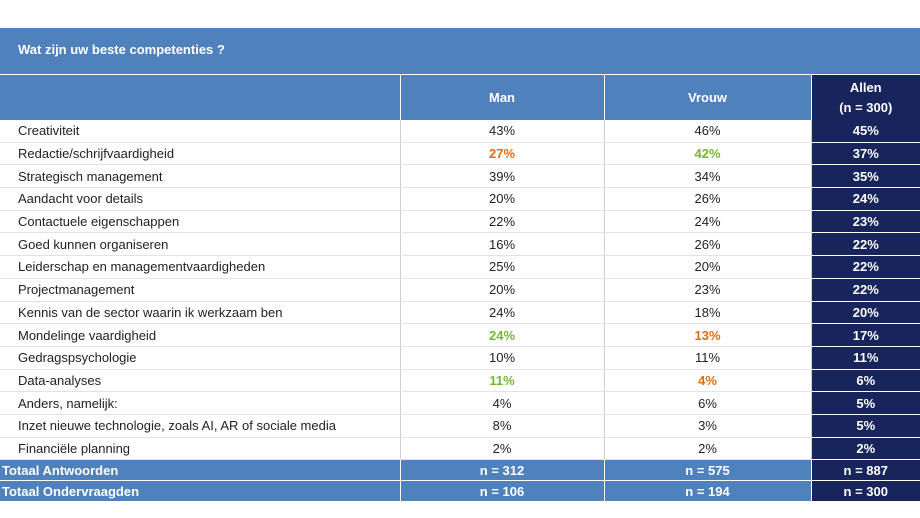 The image size is (920, 518). I want to click on total-allen: n = 300, so click(865, 491).